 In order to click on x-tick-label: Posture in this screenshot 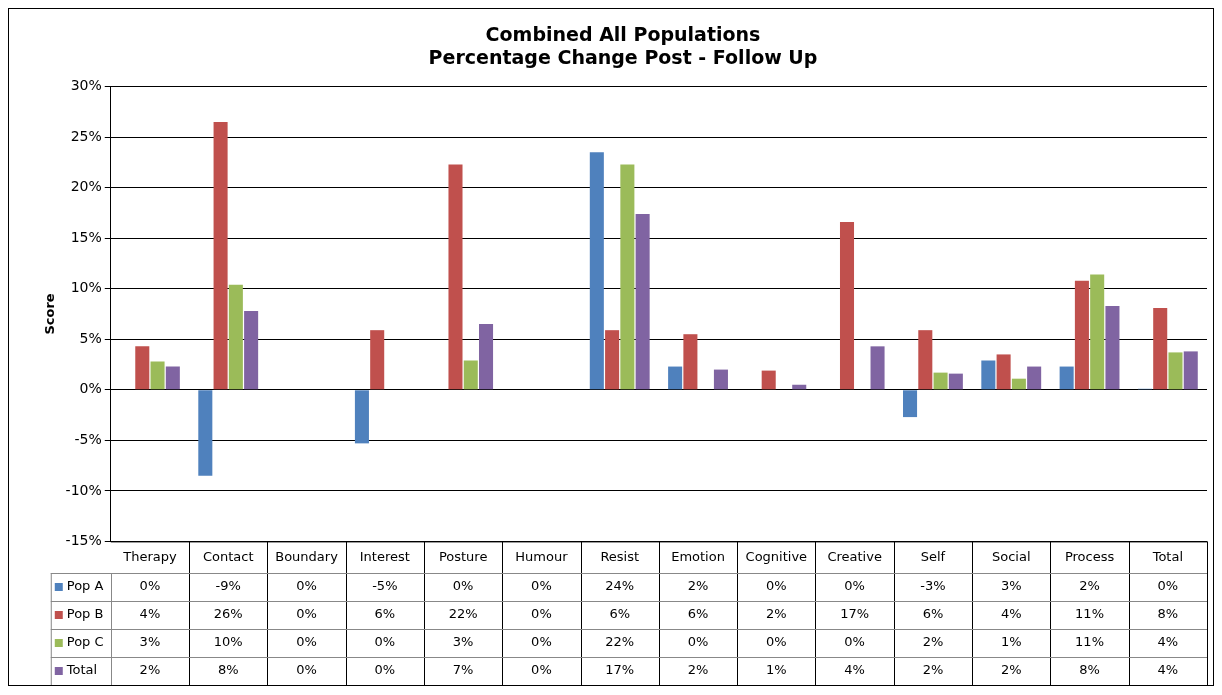, I will do `click(463, 556)`.